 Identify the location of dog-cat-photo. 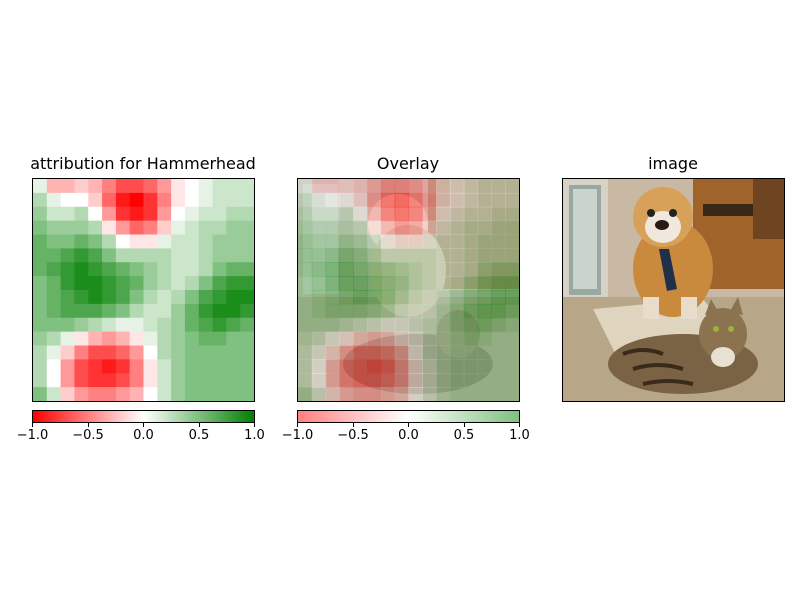
(673, 290).